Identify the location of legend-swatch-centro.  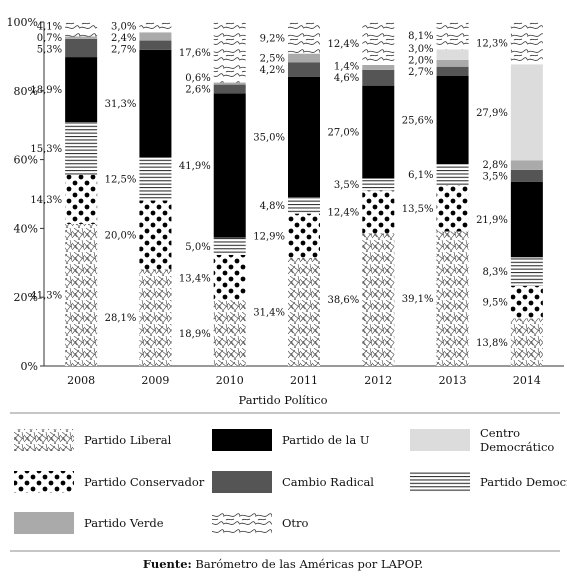
(440, 440).